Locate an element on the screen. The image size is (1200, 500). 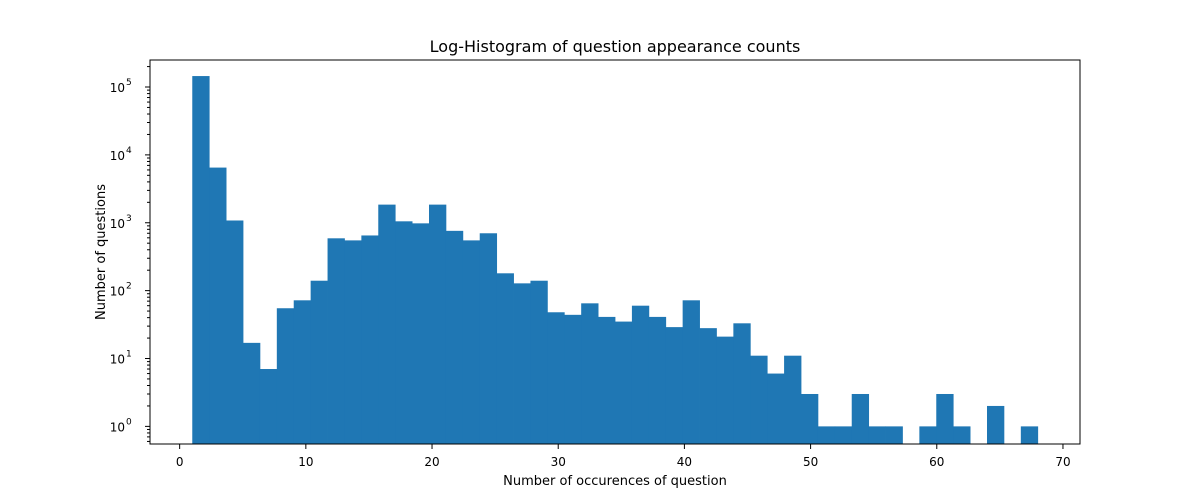
x-axis-label: Number of occurences of question is located at coordinates (615, 481).